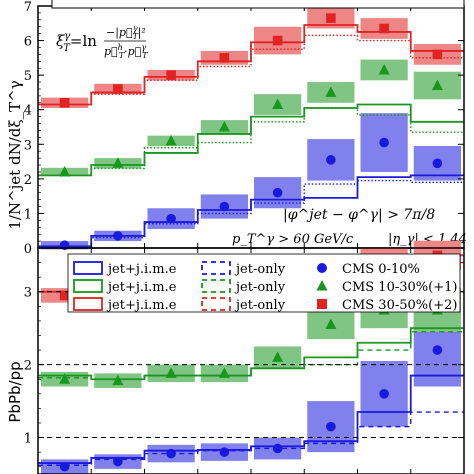 The image size is (474, 474). Describe the element at coordinates (399, 287) in the screenshot. I see `legend-series-label: CMS 10-30%(+1)` at that location.